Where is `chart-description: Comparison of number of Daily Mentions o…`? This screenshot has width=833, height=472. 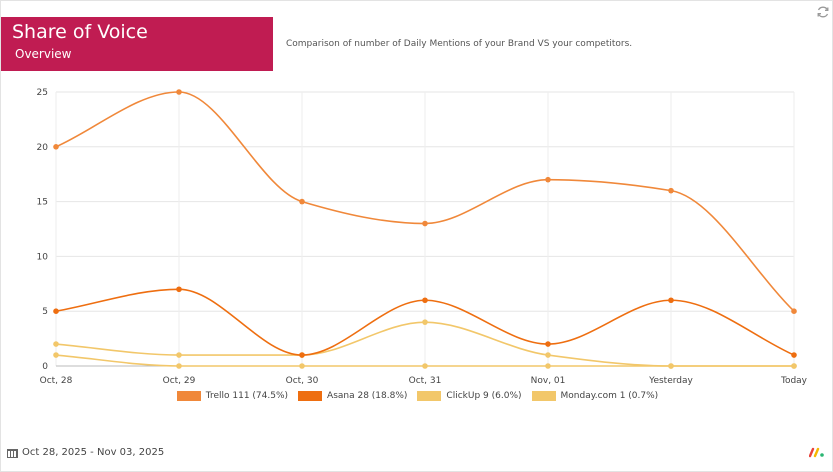
chart-description: Comparison of number of Daily Mentions o… is located at coordinates (459, 44).